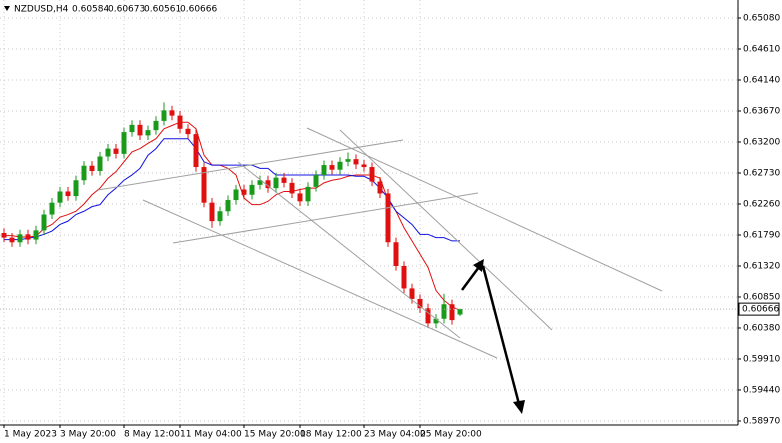 Image resolution: width=782 pixels, height=443 pixels. What do you see at coordinates (126, 10) in the screenshot?
I see `high-value: 0.60673` at bounding box center [126, 10].